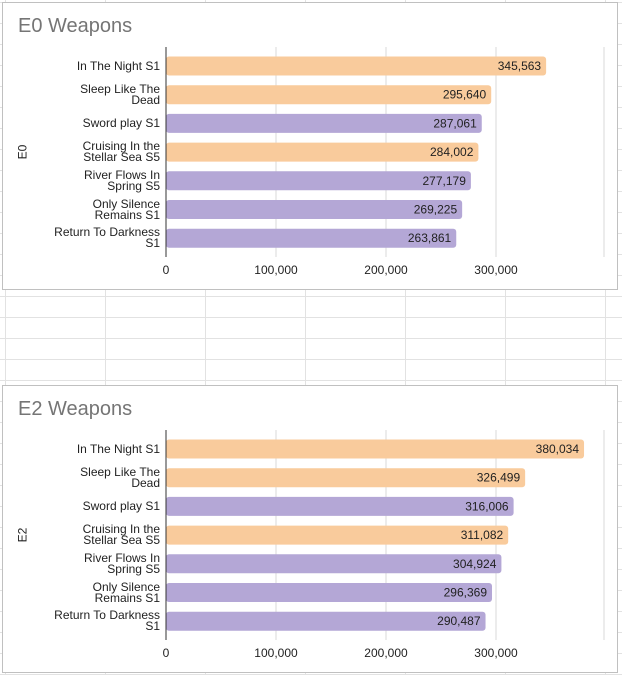 The height and width of the screenshot is (675, 622). I want to click on bar-value-label: 287,061, so click(455, 123).